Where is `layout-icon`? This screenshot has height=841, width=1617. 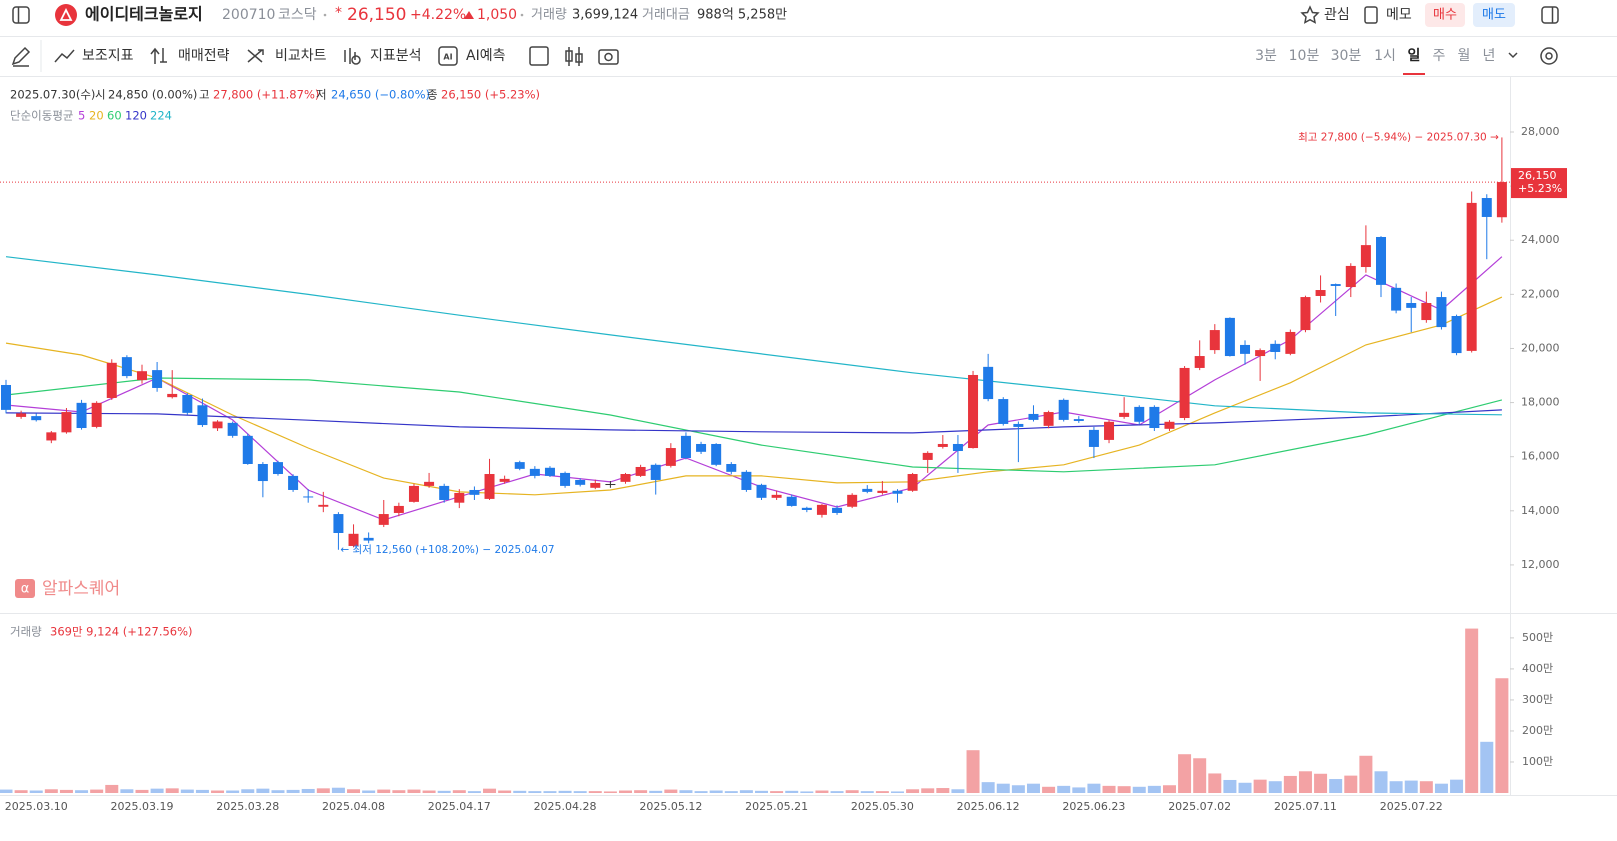
layout-icon is located at coordinates (539, 56).